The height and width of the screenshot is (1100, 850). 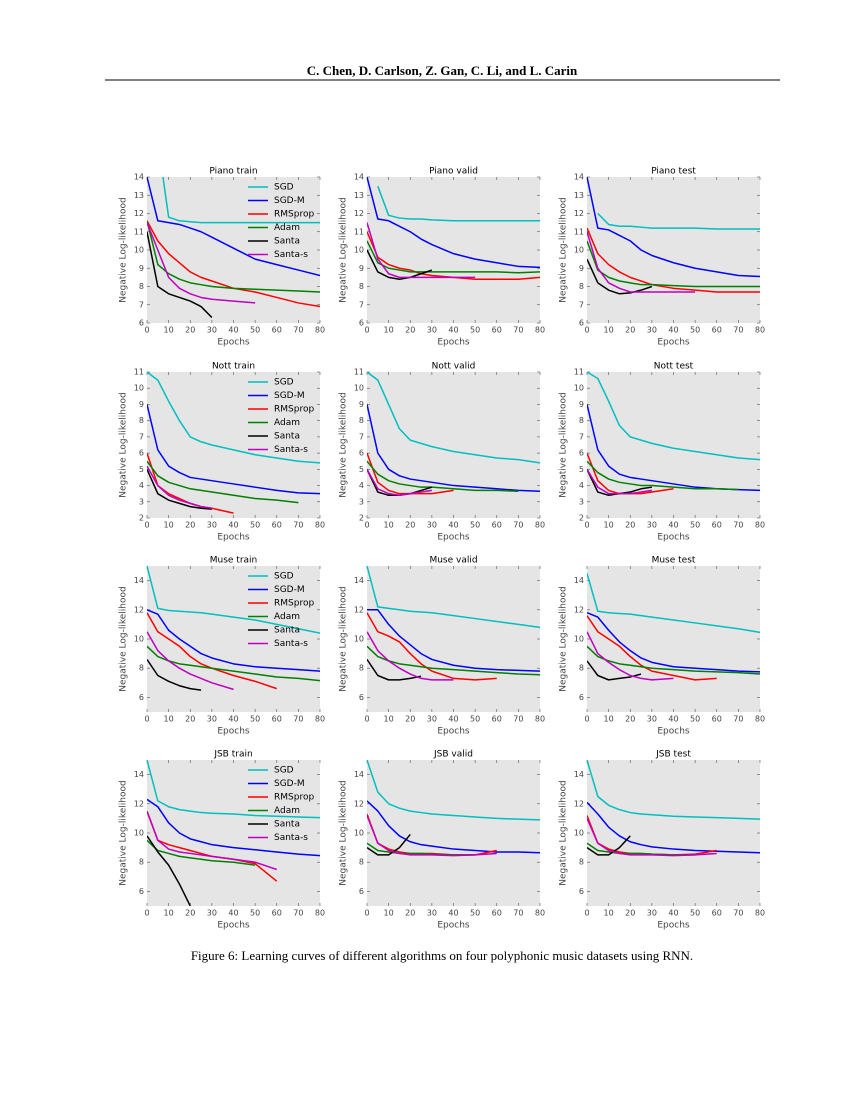 What do you see at coordinates (294, 604) in the screenshot?
I see `legend-label: RMSprop` at bounding box center [294, 604].